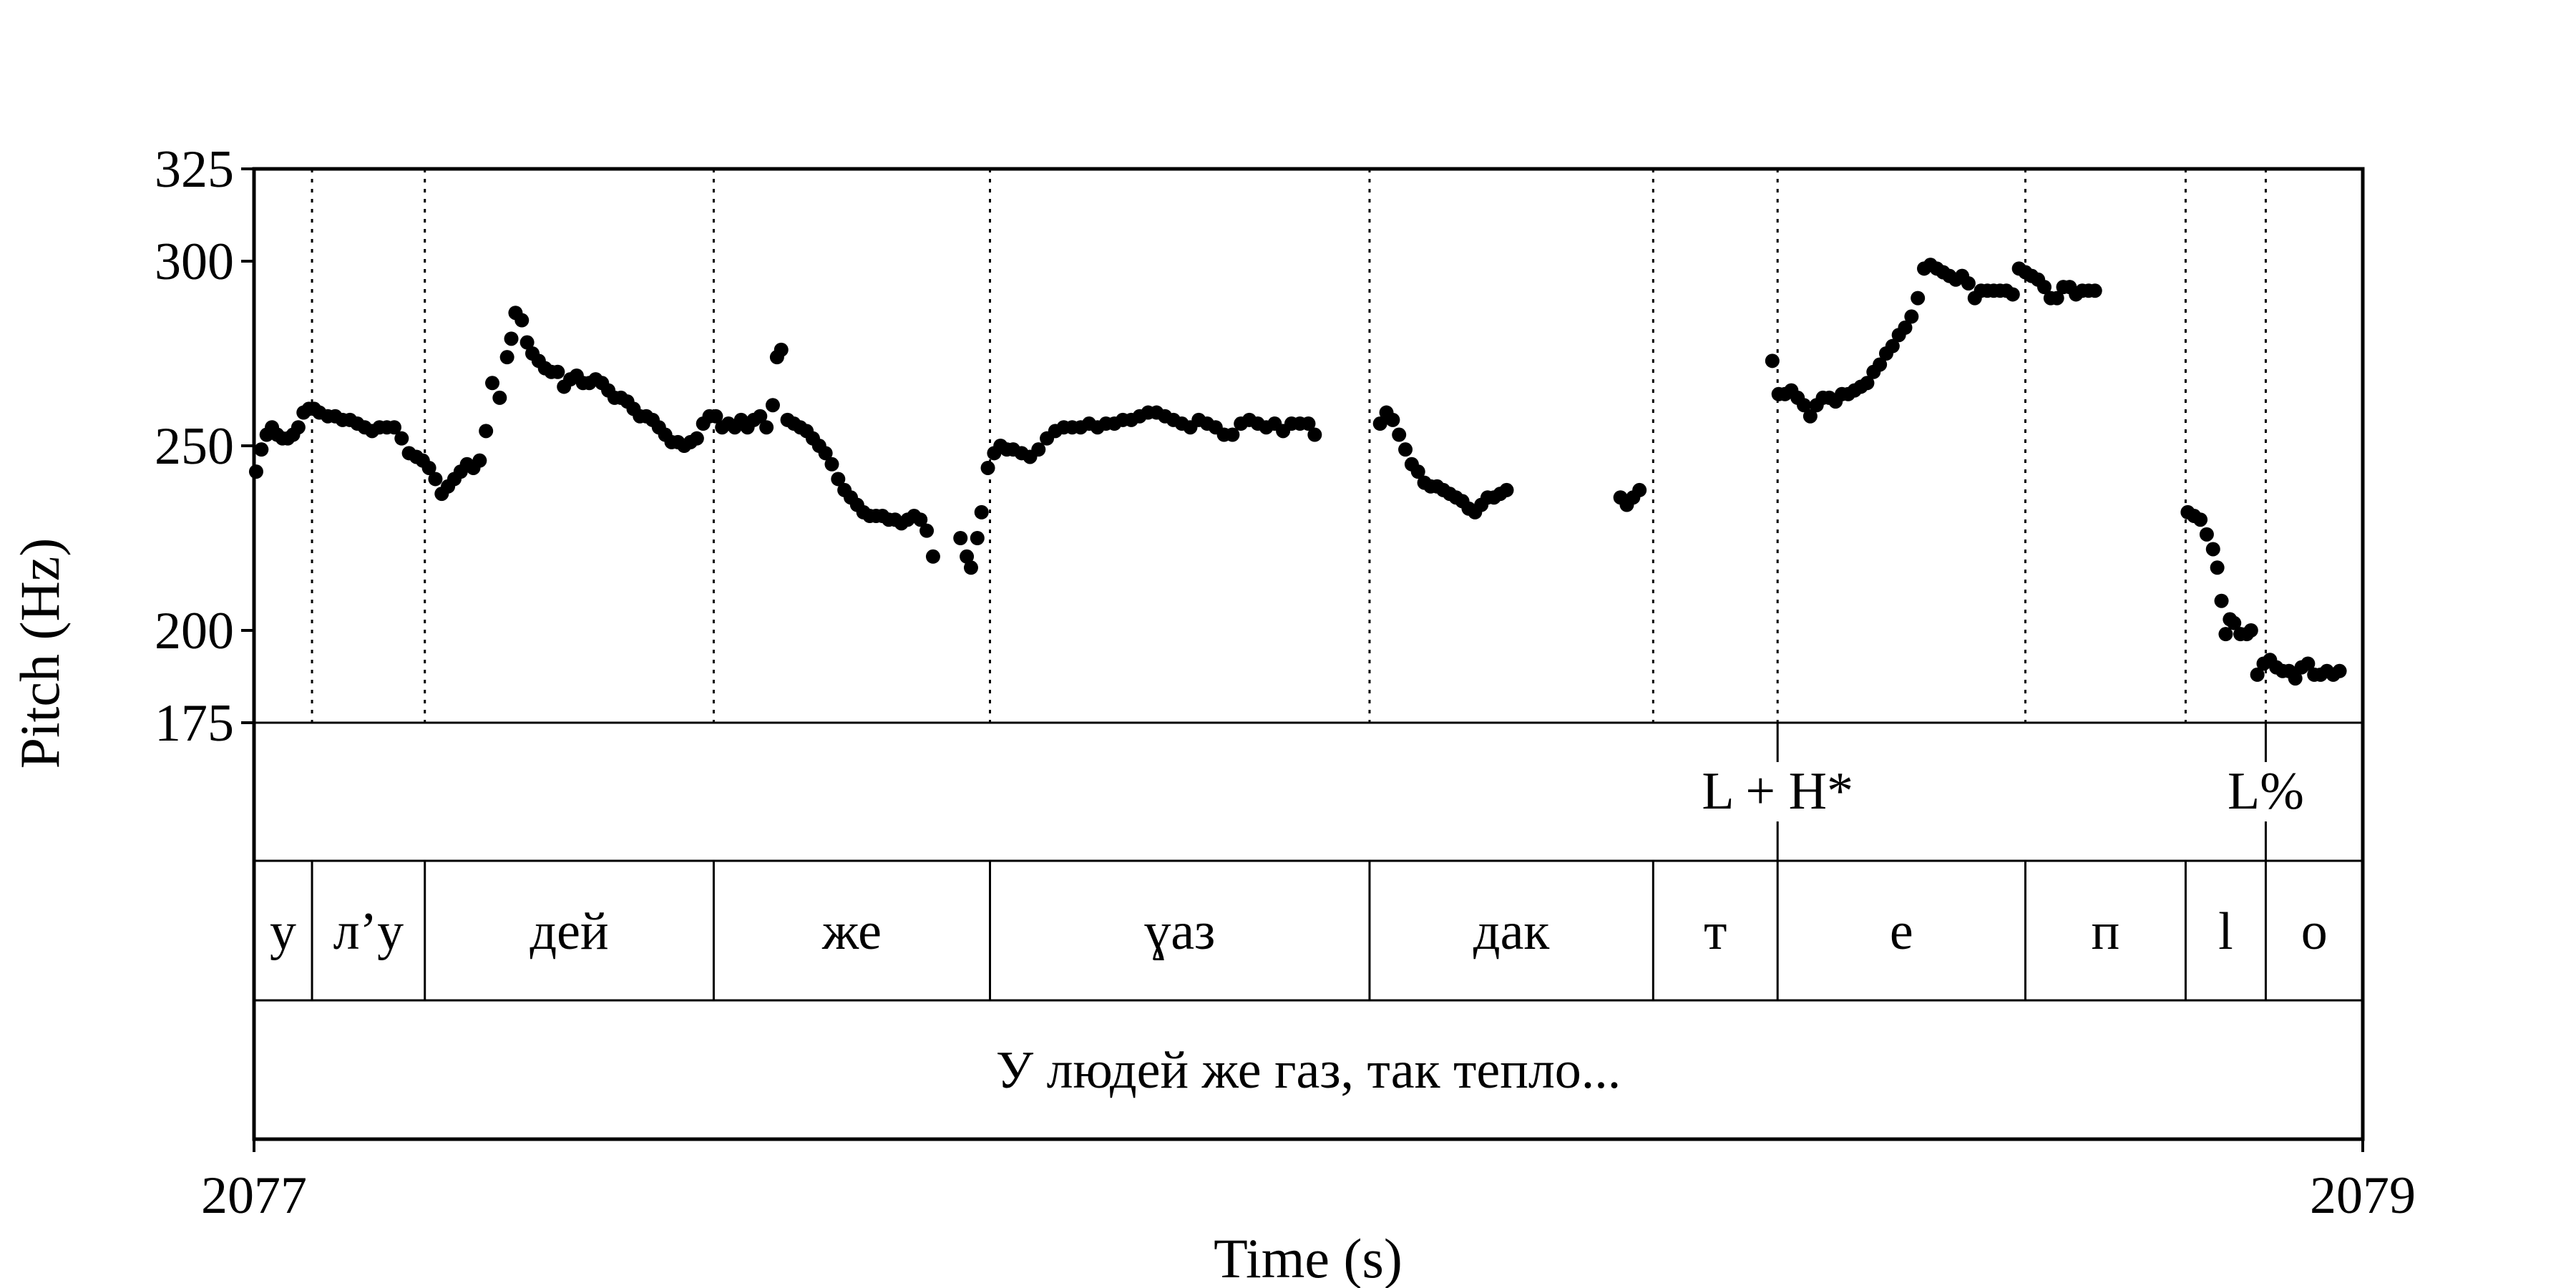 This screenshot has height=1288, width=2576. I want to click on segment-label: же, so click(851, 931).